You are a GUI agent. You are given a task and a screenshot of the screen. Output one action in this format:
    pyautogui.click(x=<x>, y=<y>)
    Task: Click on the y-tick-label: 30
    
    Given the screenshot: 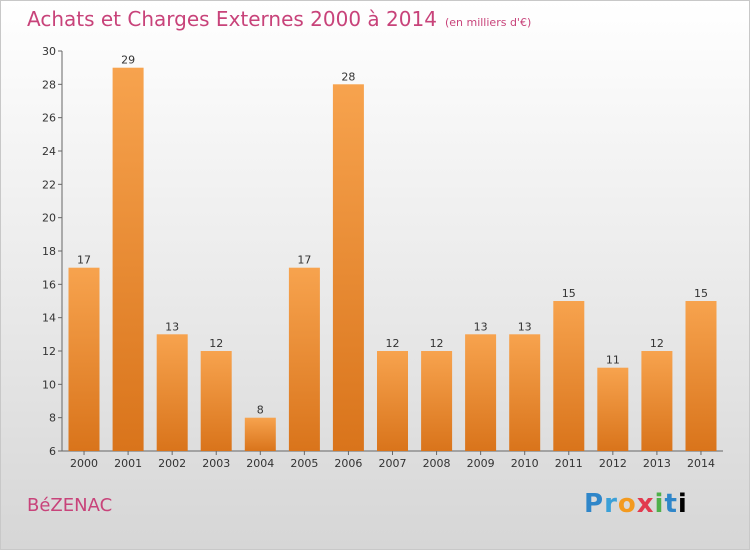 What is the action you would take?
    pyautogui.click(x=49, y=51)
    